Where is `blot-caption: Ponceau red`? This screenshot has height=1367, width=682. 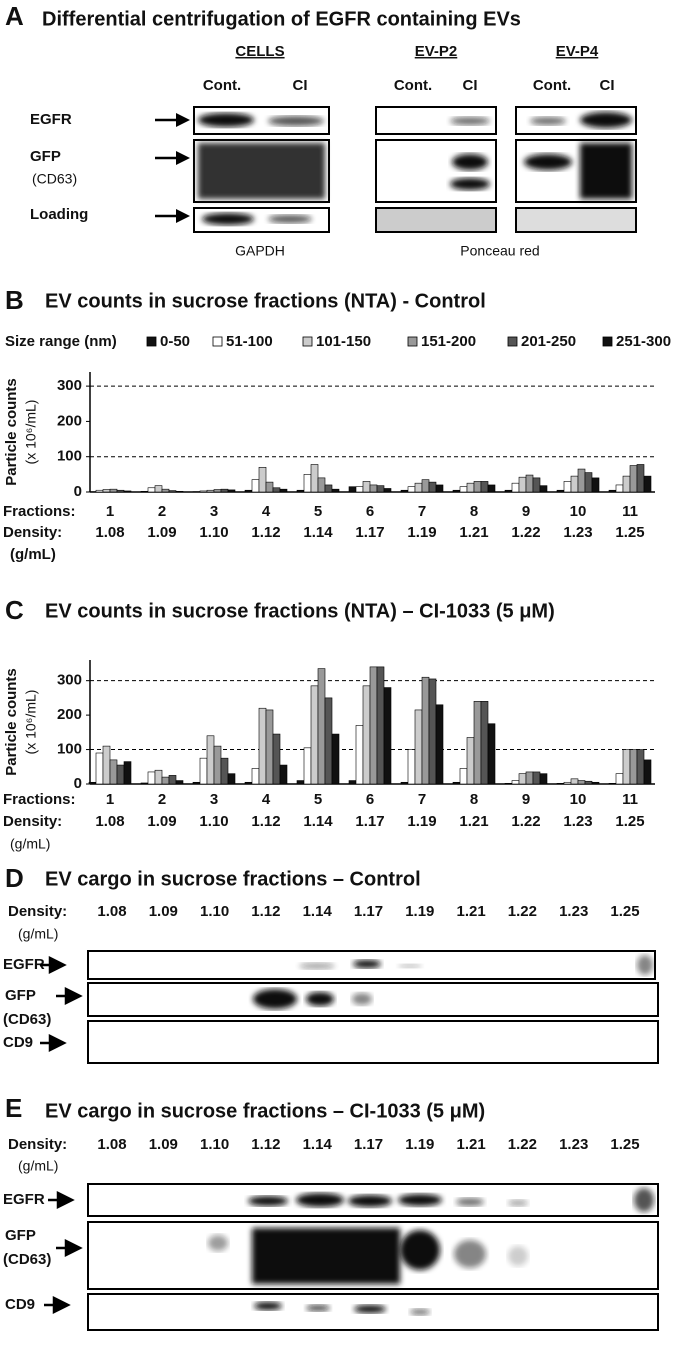
blot-caption: Ponceau red is located at coordinates (499, 251).